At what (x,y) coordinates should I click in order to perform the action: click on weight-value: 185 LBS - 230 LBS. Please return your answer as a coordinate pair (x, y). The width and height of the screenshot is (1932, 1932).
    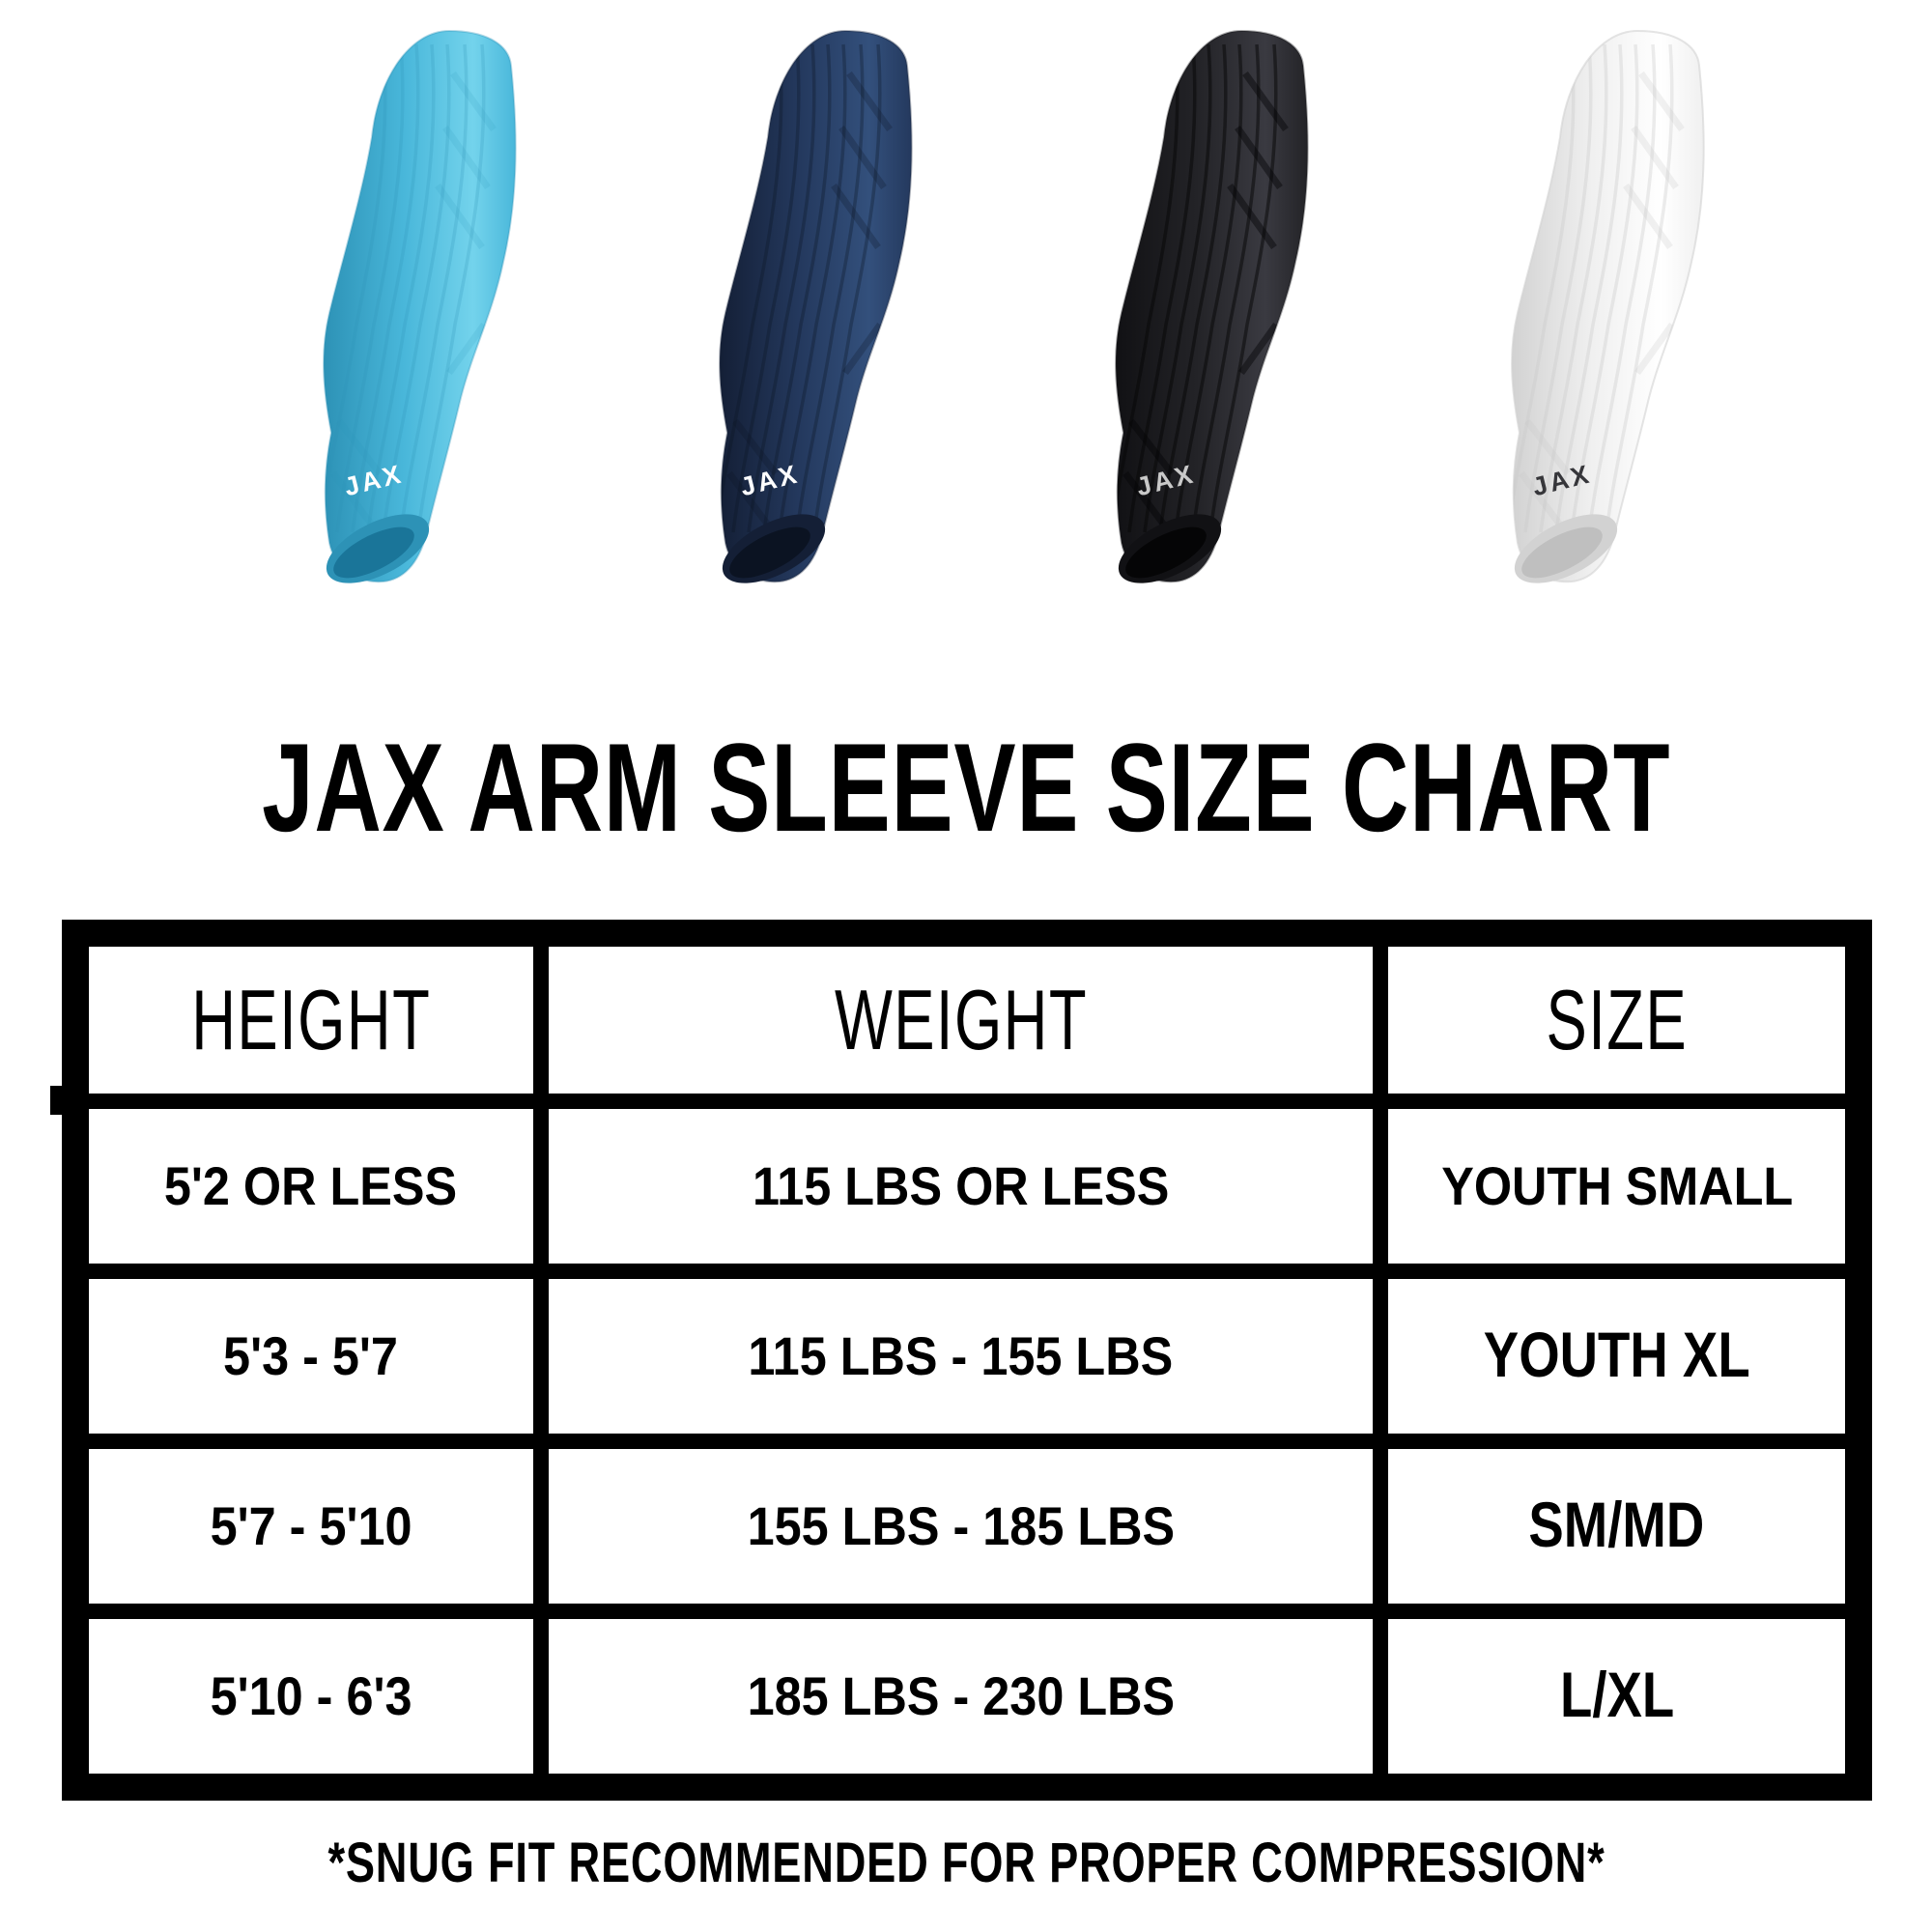
    Looking at the image, I should click on (961, 1695).